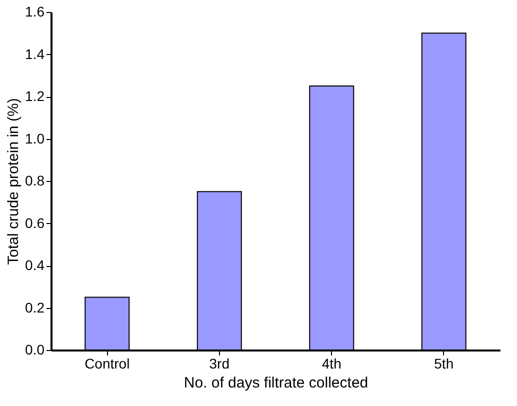  I want to click on y-tick-label: 0.4, so click(35, 265).